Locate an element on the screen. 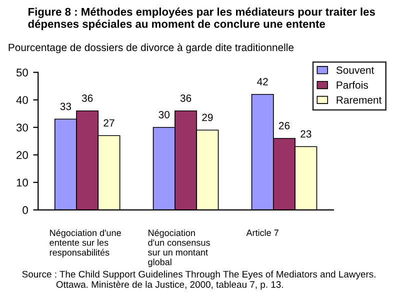 Image resolution: width=397 pixels, height=299 pixels. data-label: 23 is located at coordinates (306, 134).